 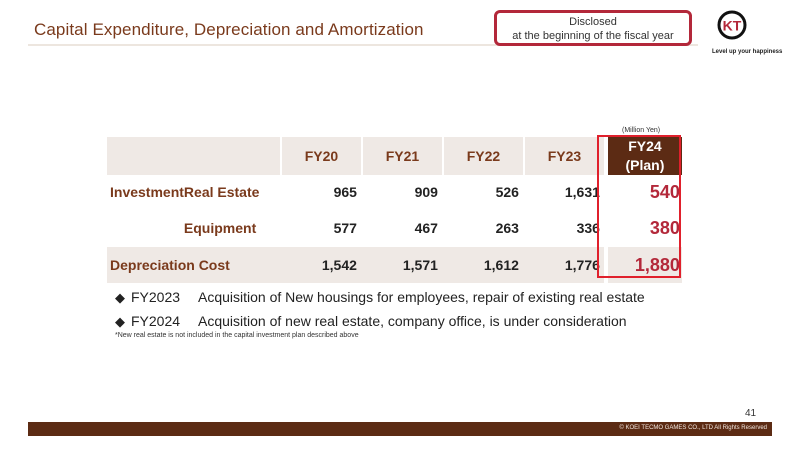 I want to click on logo-letters: KT, so click(x=732, y=26).